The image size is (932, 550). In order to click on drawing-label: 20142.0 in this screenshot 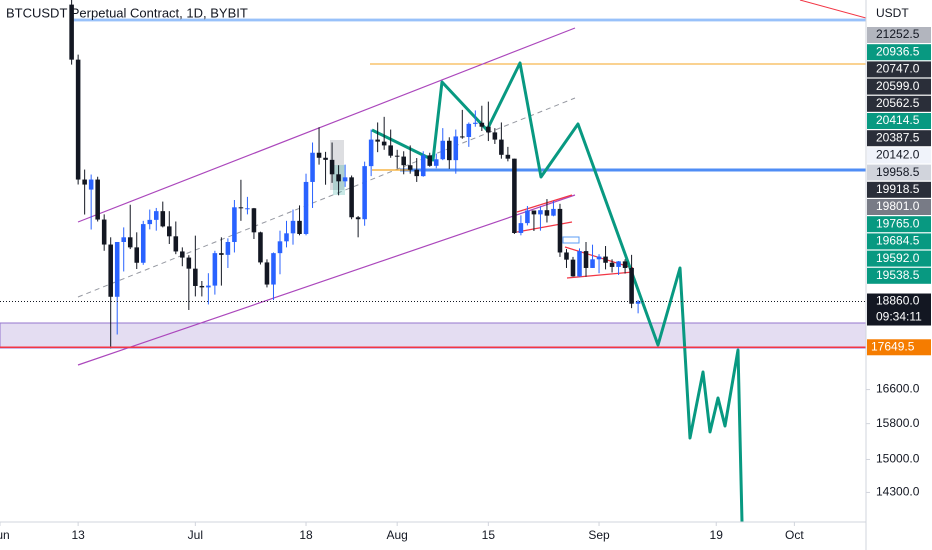, I will do `click(898, 155)`.